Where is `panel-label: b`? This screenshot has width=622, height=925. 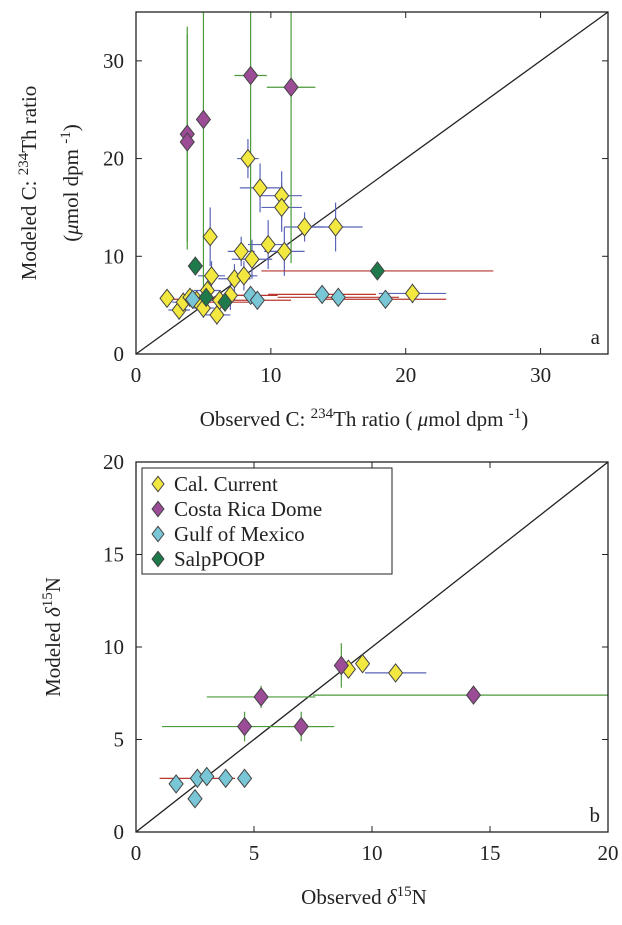 panel-label: b is located at coordinates (595, 815).